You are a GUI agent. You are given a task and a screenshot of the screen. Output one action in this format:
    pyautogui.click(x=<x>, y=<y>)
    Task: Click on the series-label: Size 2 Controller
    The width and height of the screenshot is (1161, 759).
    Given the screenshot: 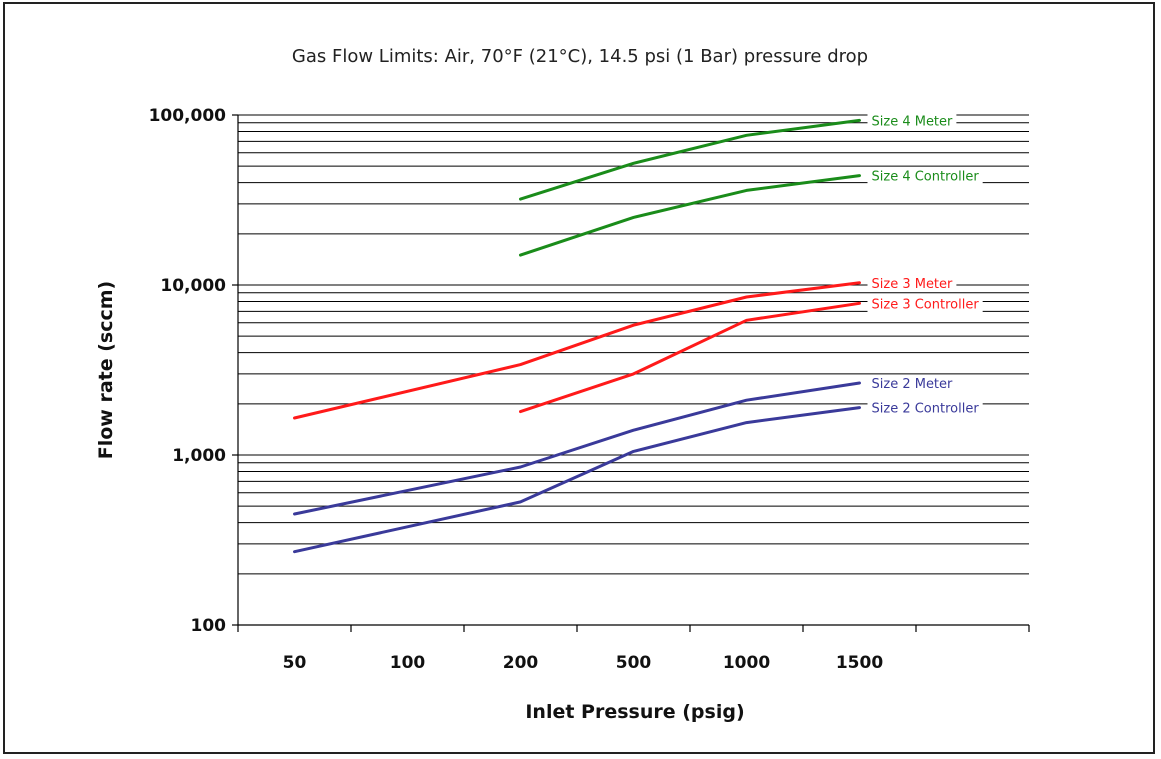 What is the action you would take?
    pyautogui.click(x=926, y=409)
    